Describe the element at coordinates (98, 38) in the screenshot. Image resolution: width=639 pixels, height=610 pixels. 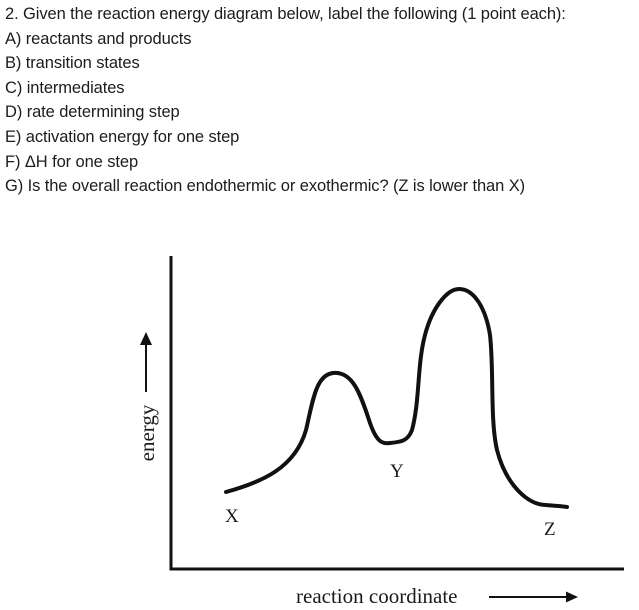
I see `question-item-a: A) reactants and products` at that location.